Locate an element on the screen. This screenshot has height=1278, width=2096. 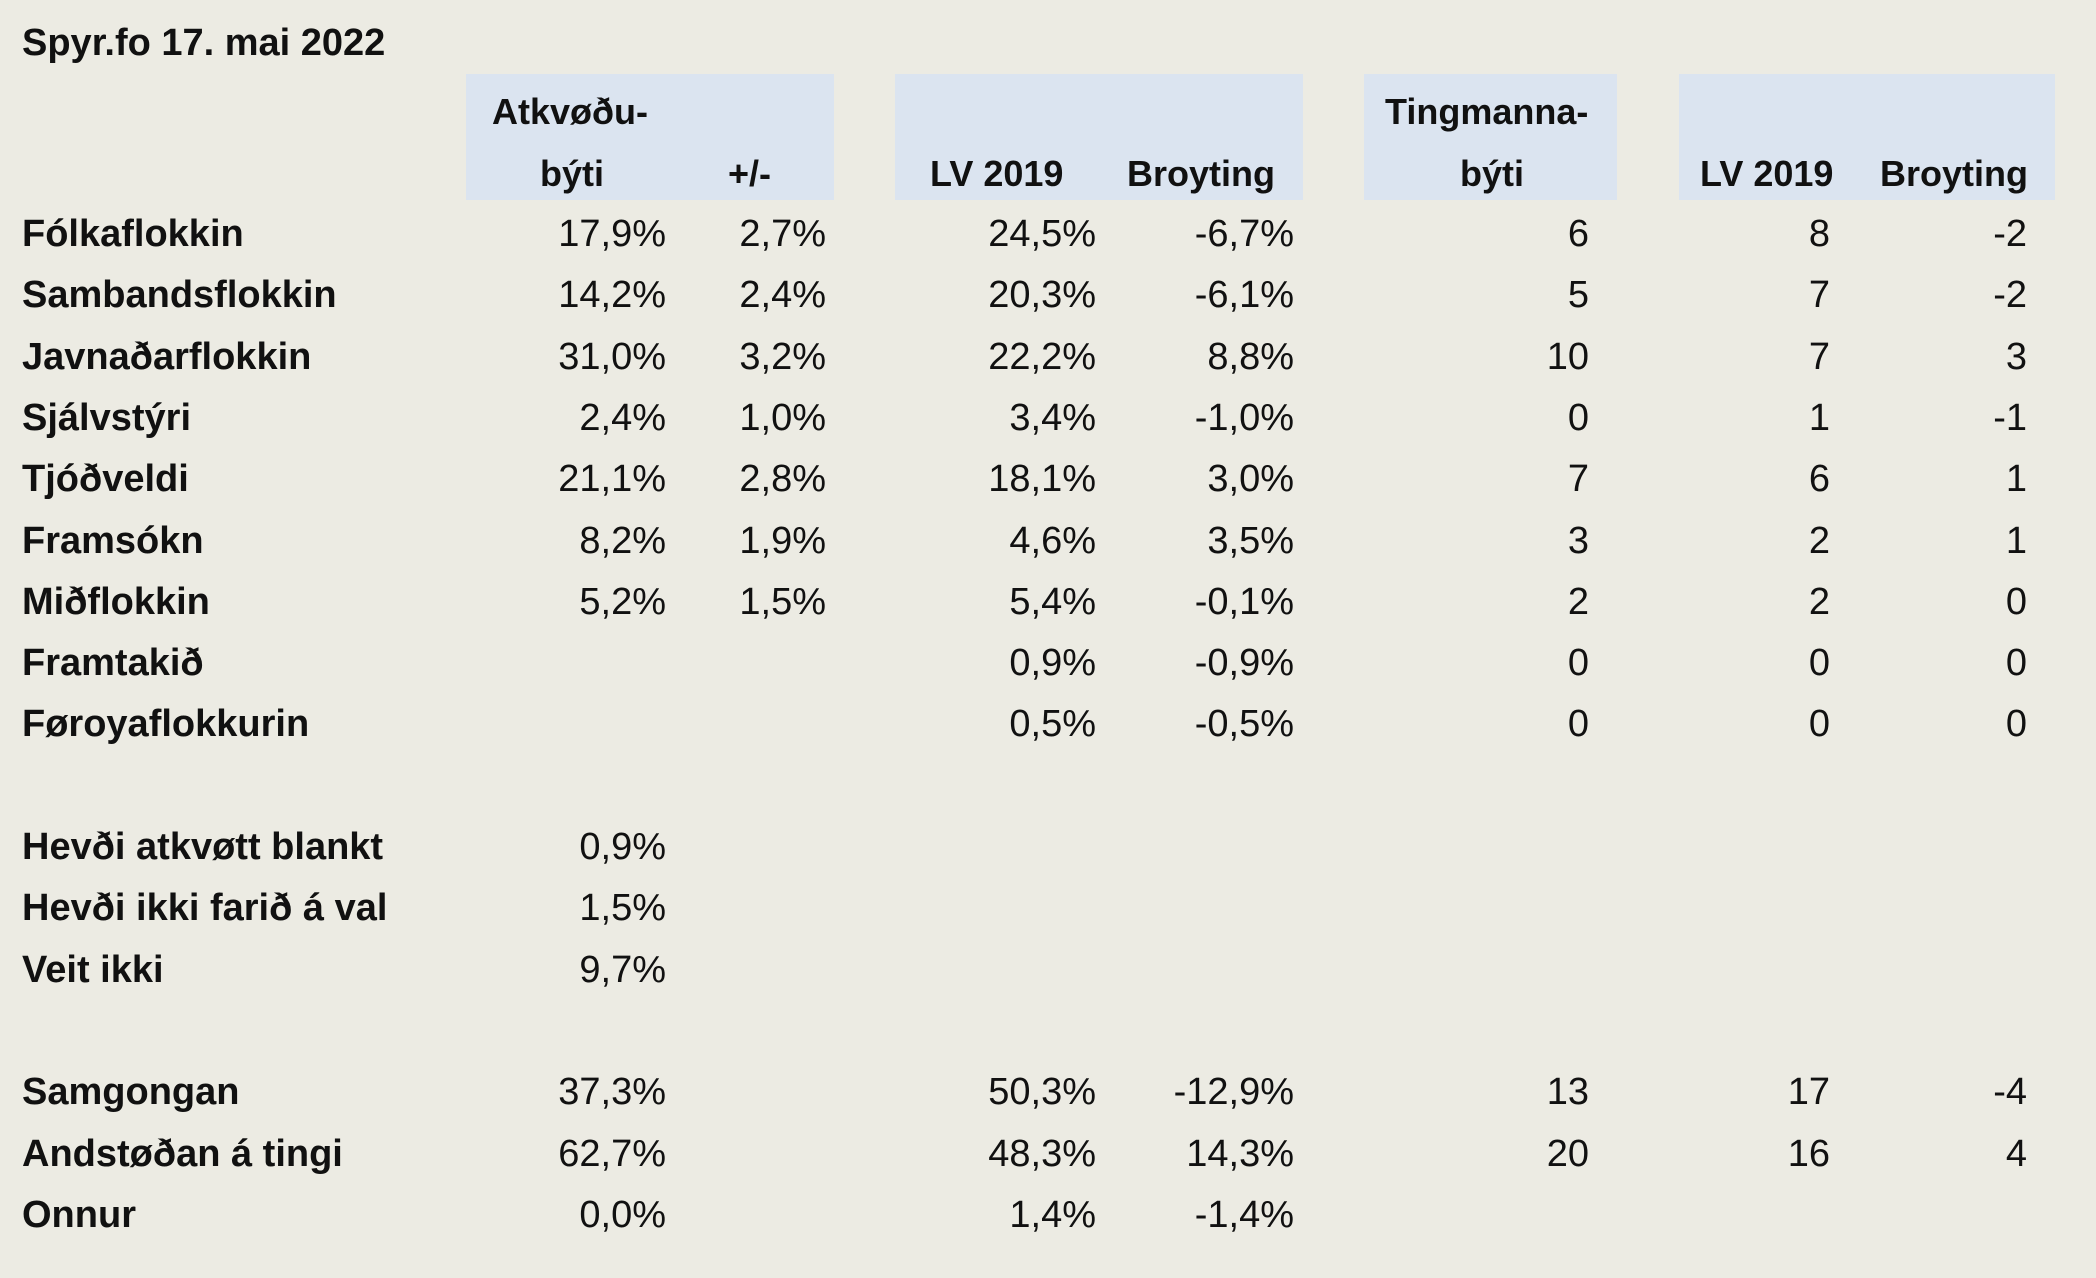
cell-broyting: -6,7% is located at coordinates (1244, 234).